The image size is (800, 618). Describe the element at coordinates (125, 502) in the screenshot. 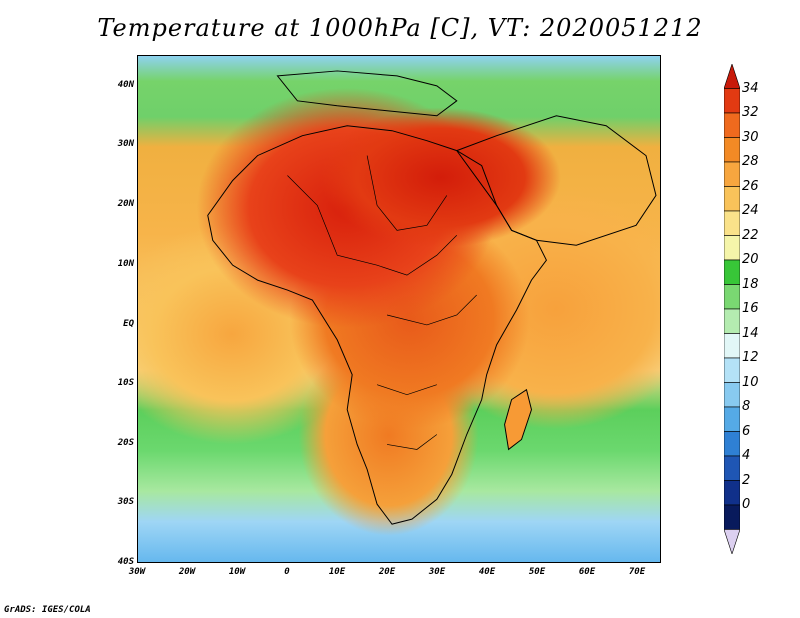

I see `lat-label-30s: 30S` at that location.